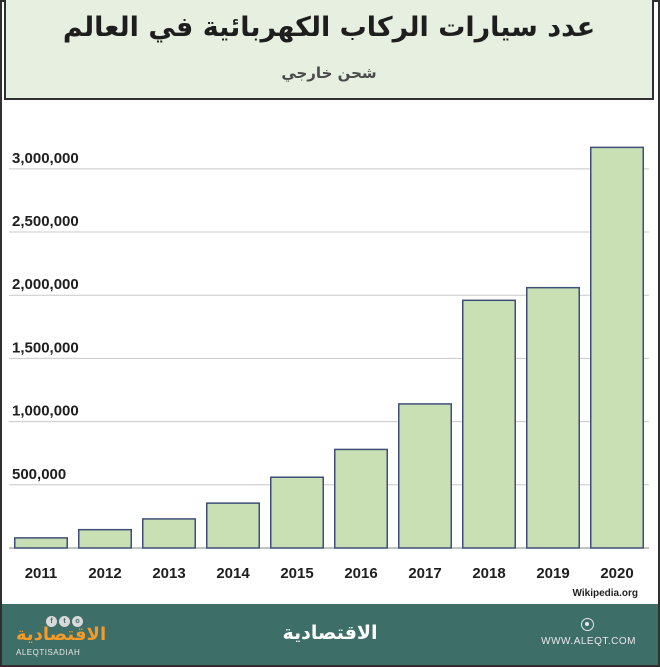 This screenshot has height=667, width=660. Describe the element at coordinates (45, 347) in the screenshot. I see `y-tick-label: 1,500,000` at that location.